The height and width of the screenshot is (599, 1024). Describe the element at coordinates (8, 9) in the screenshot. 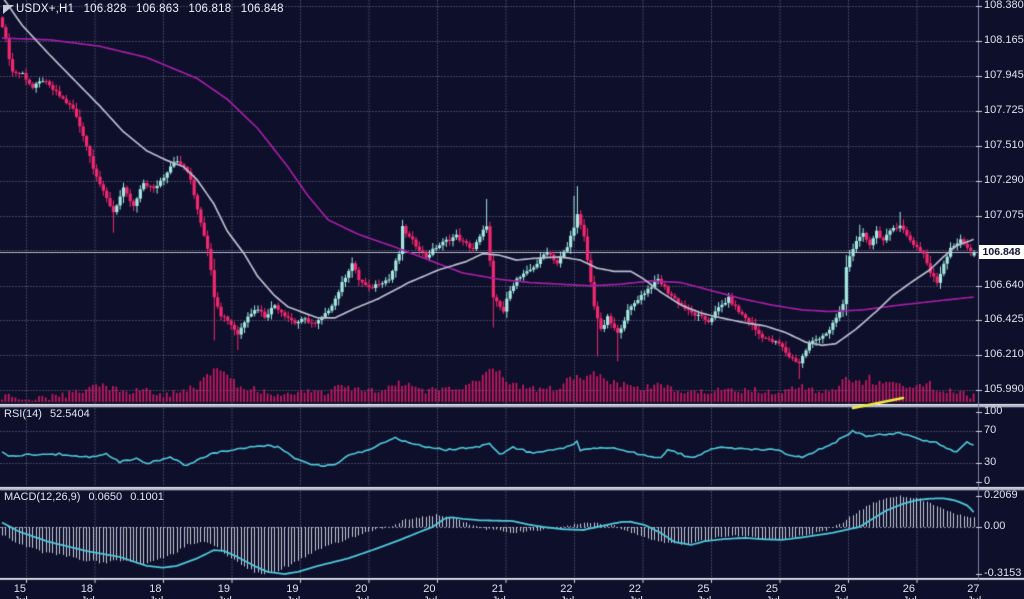

I see `chart-shift-icon` at that location.